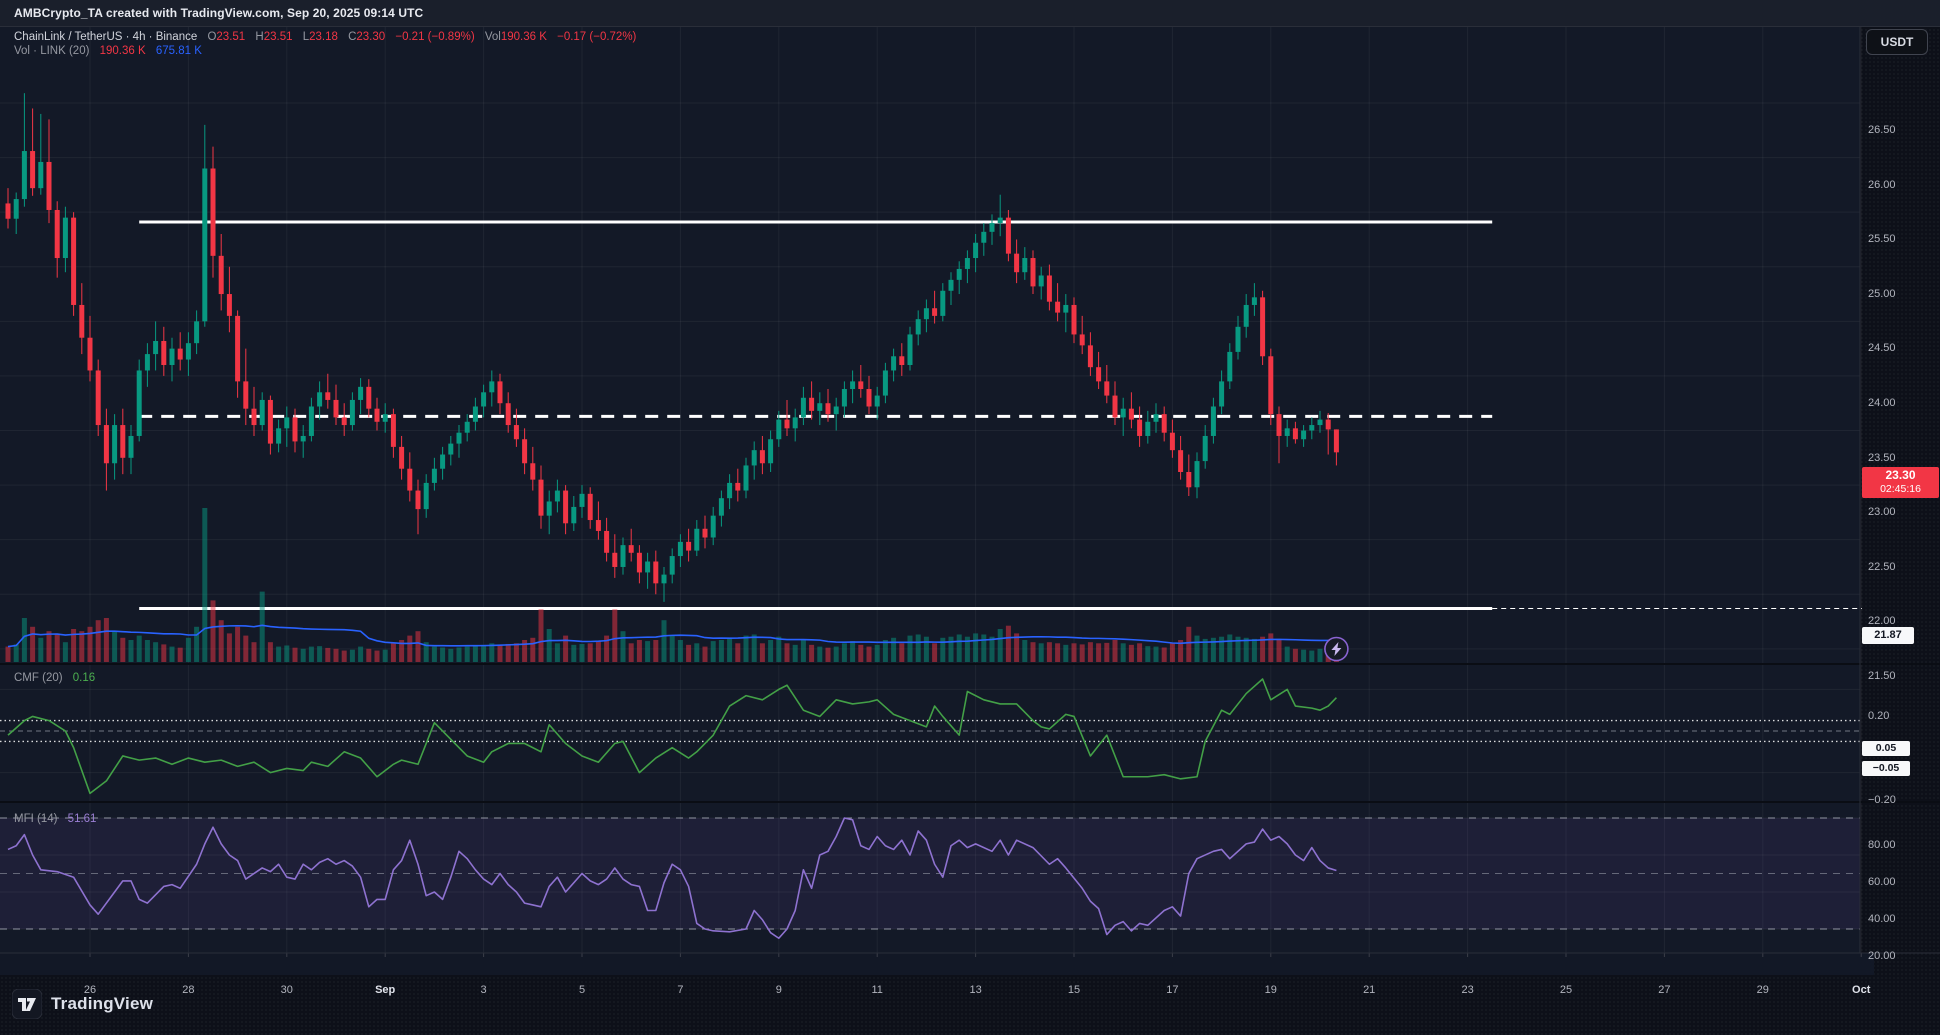 Image resolution: width=1940 pixels, height=1035 pixels. Describe the element at coordinates (1882, 621) in the screenshot. I see `price-axis-label: 22.00` at that location.